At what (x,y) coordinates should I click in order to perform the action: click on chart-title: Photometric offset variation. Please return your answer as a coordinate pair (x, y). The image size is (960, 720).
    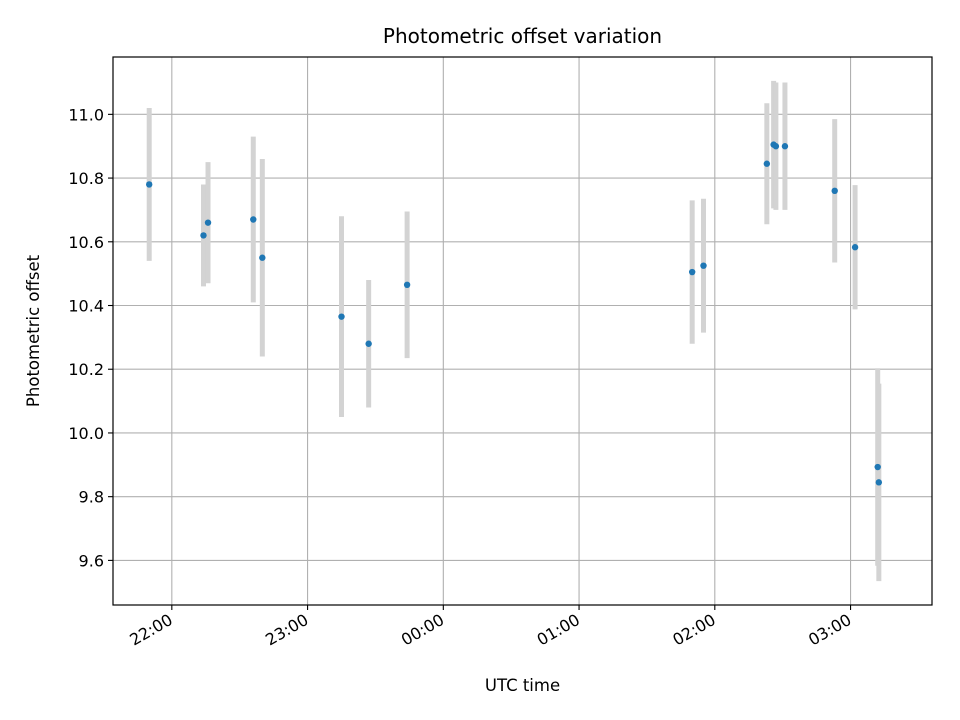
    Looking at the image, I should click on (522, 36).